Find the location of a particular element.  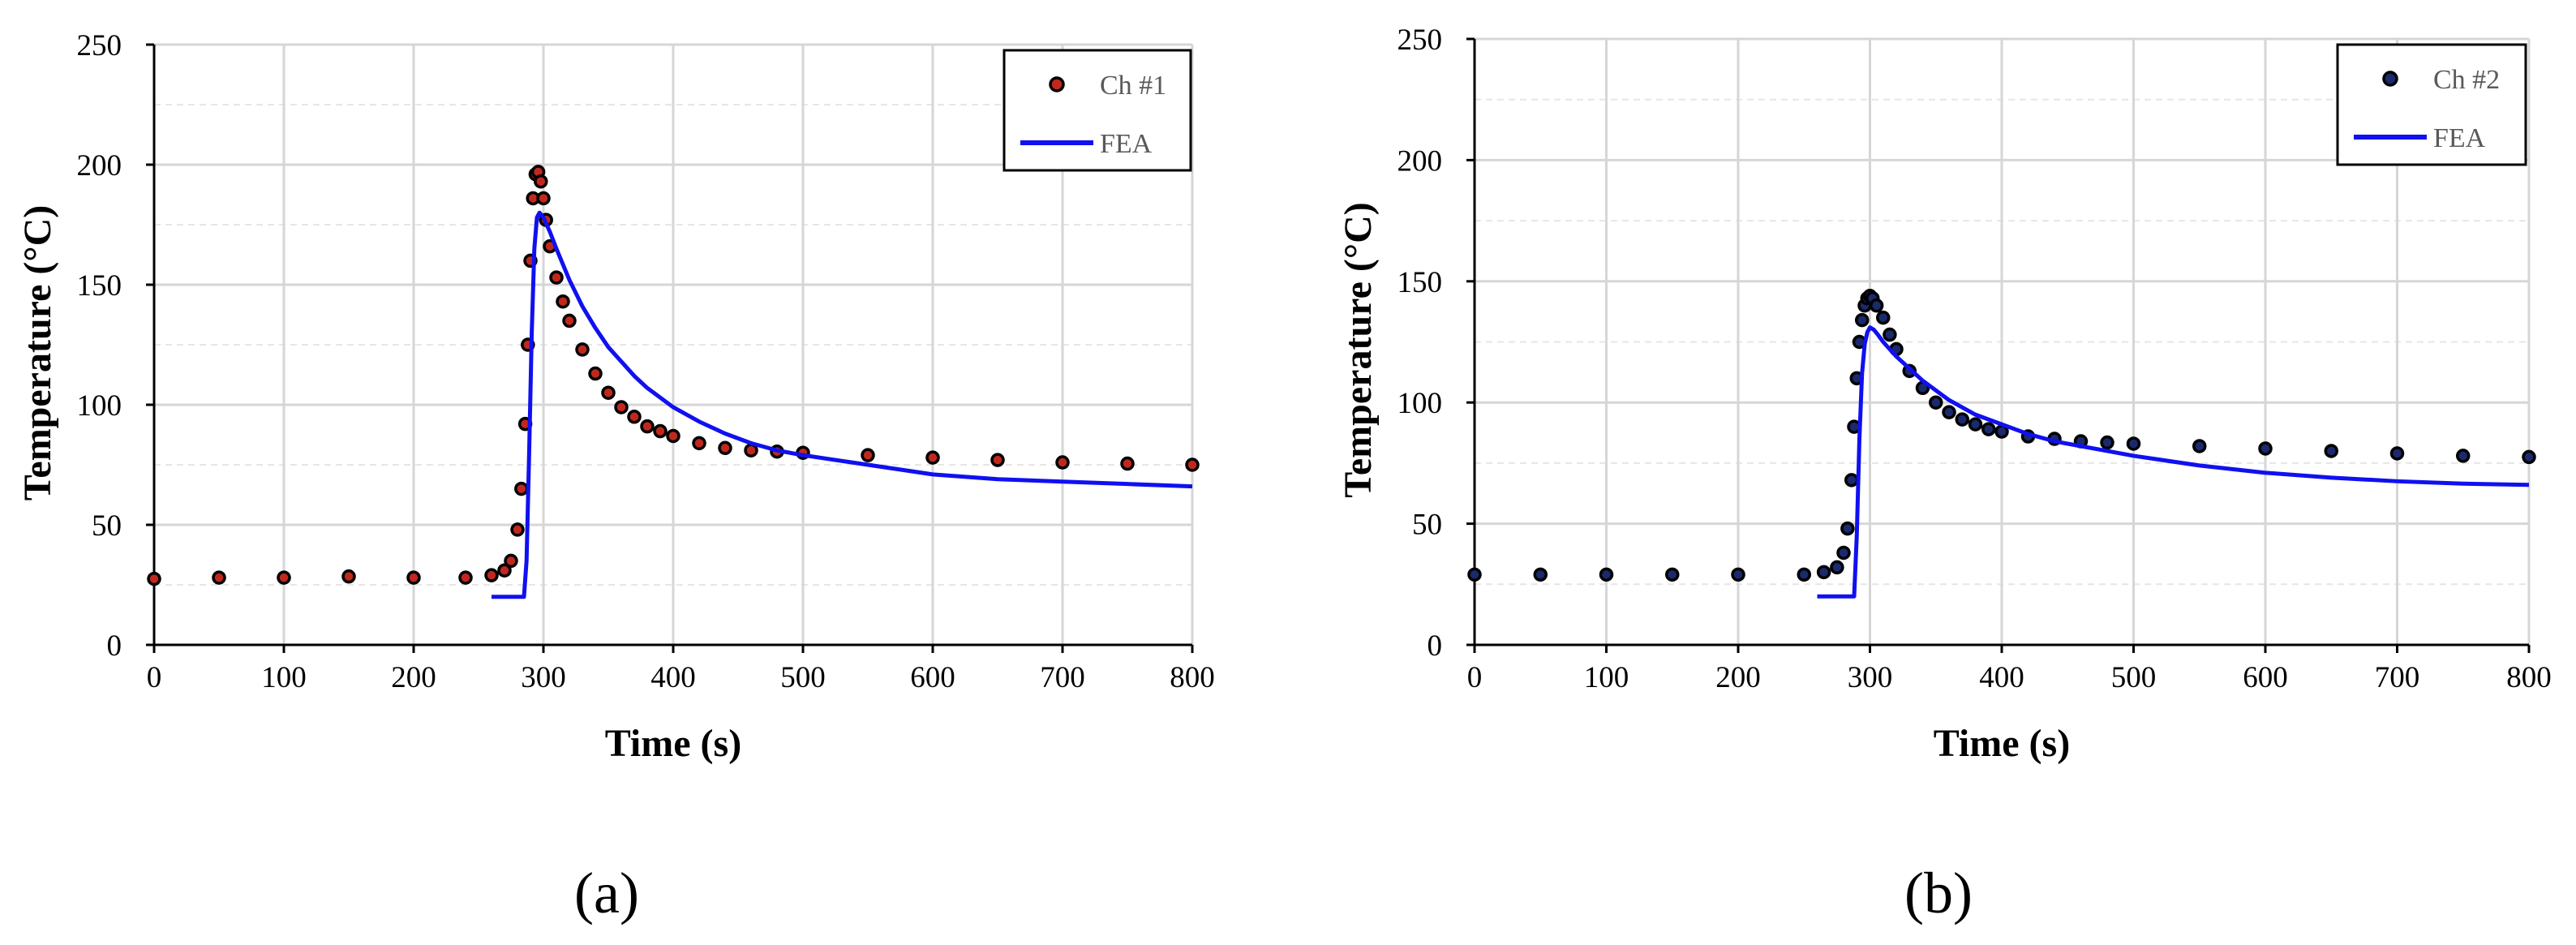

legend: Ch #1 FEA is located at coordinates (1097, 110).